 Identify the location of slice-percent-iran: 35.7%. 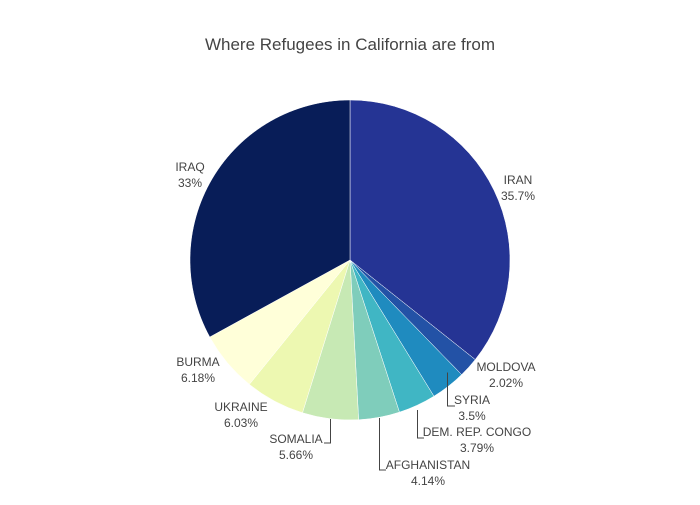
(518, 196).